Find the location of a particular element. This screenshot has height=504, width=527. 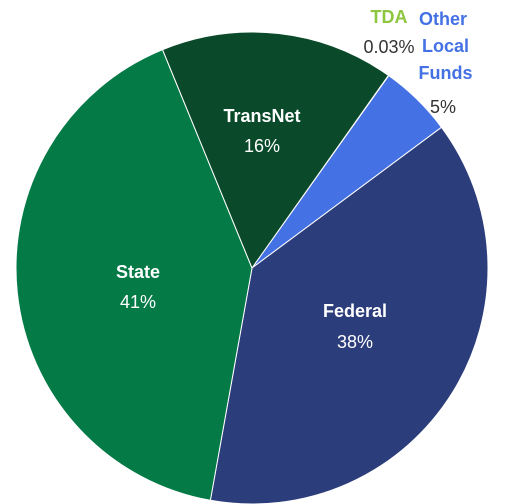

slice-value-label: 5% is located at coordinates (443, 107).